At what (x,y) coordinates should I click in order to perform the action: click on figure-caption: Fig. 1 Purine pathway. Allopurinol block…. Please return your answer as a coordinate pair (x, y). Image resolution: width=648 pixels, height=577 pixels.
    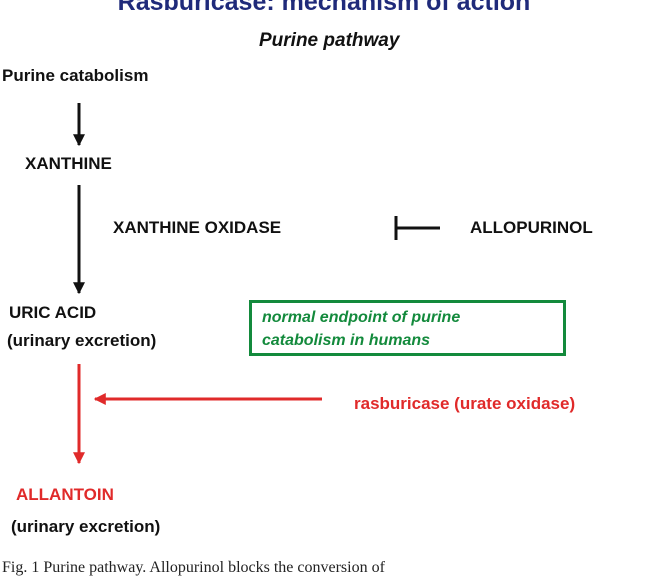
    Looking at the image, I should click on (193, 567).